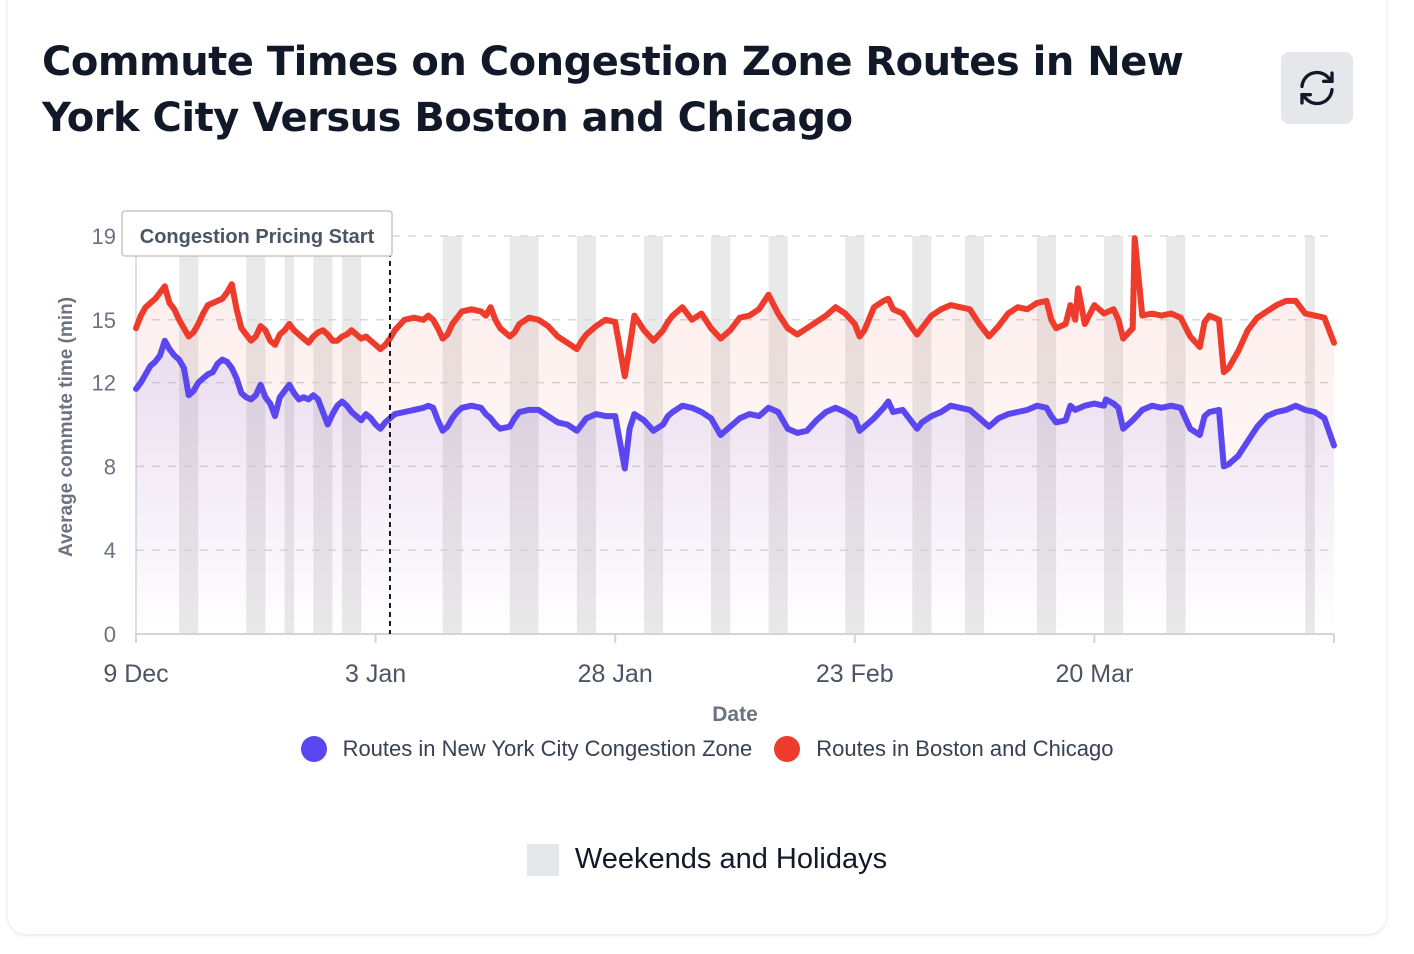  I want to click on legend-dot-bos, so click(787, 749).